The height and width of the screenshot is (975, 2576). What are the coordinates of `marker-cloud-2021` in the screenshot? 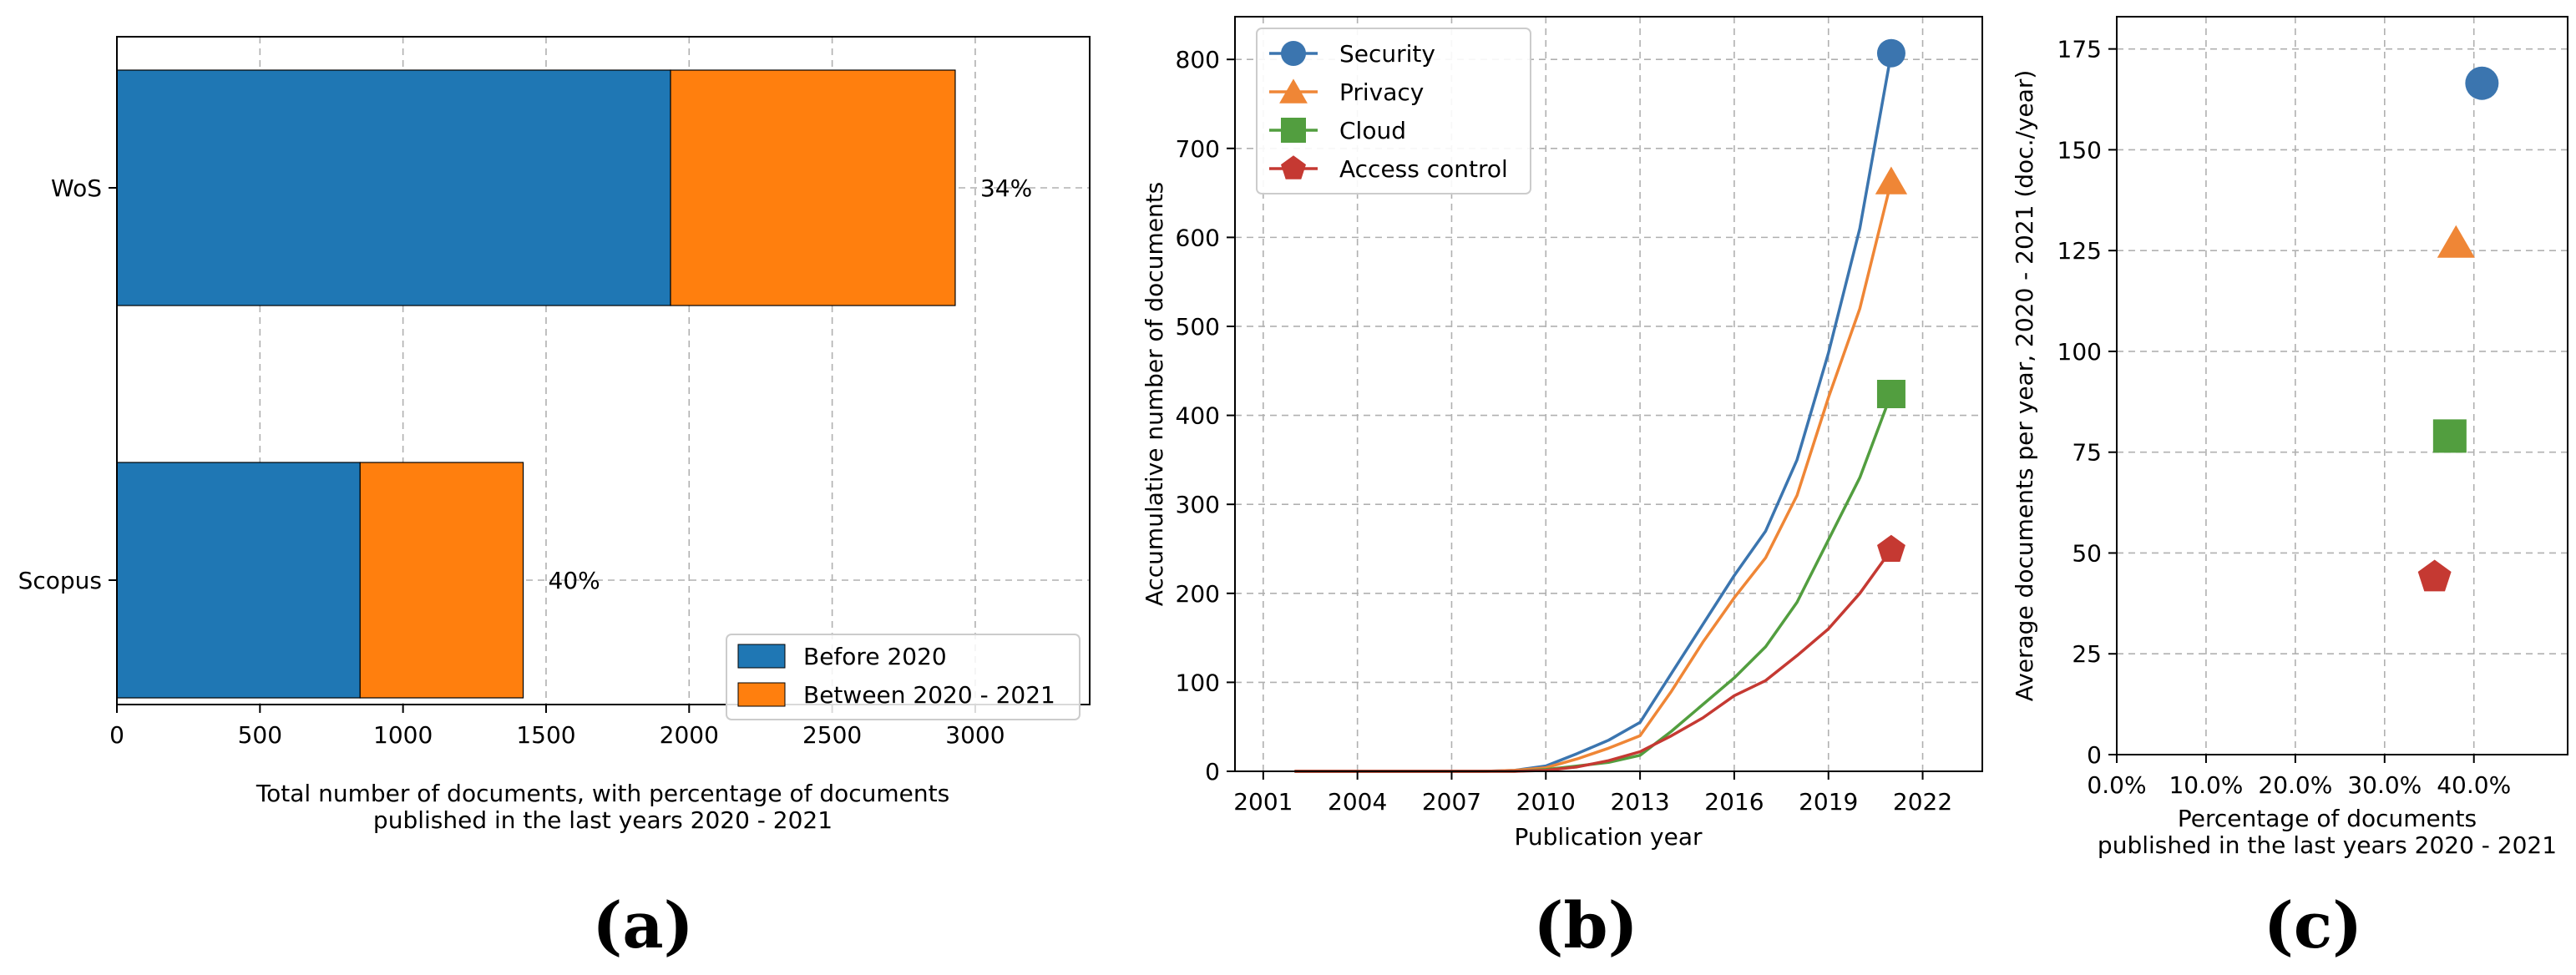 It's located at (1890, 394).